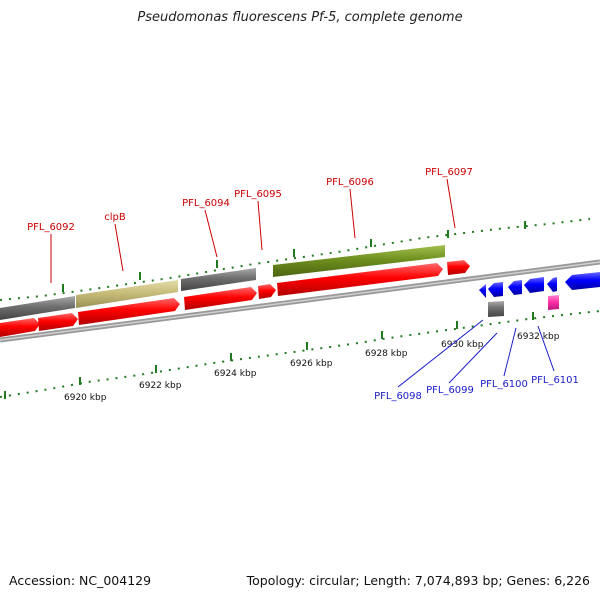 This screenshot has height=600, width=600. I want to click on gray-feature-box, so click(496, 309).